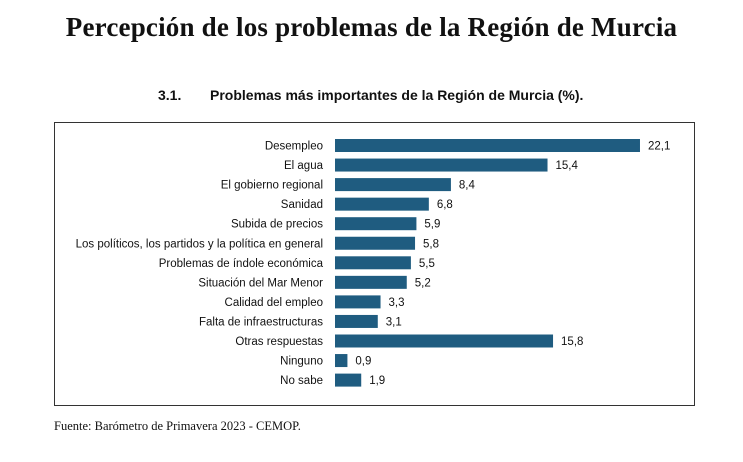 The width and height of the screenshot is (743, 462). Describe the element at coordinates (431, 244) in the screenshot. I see `value-label: 5,8` at that location.